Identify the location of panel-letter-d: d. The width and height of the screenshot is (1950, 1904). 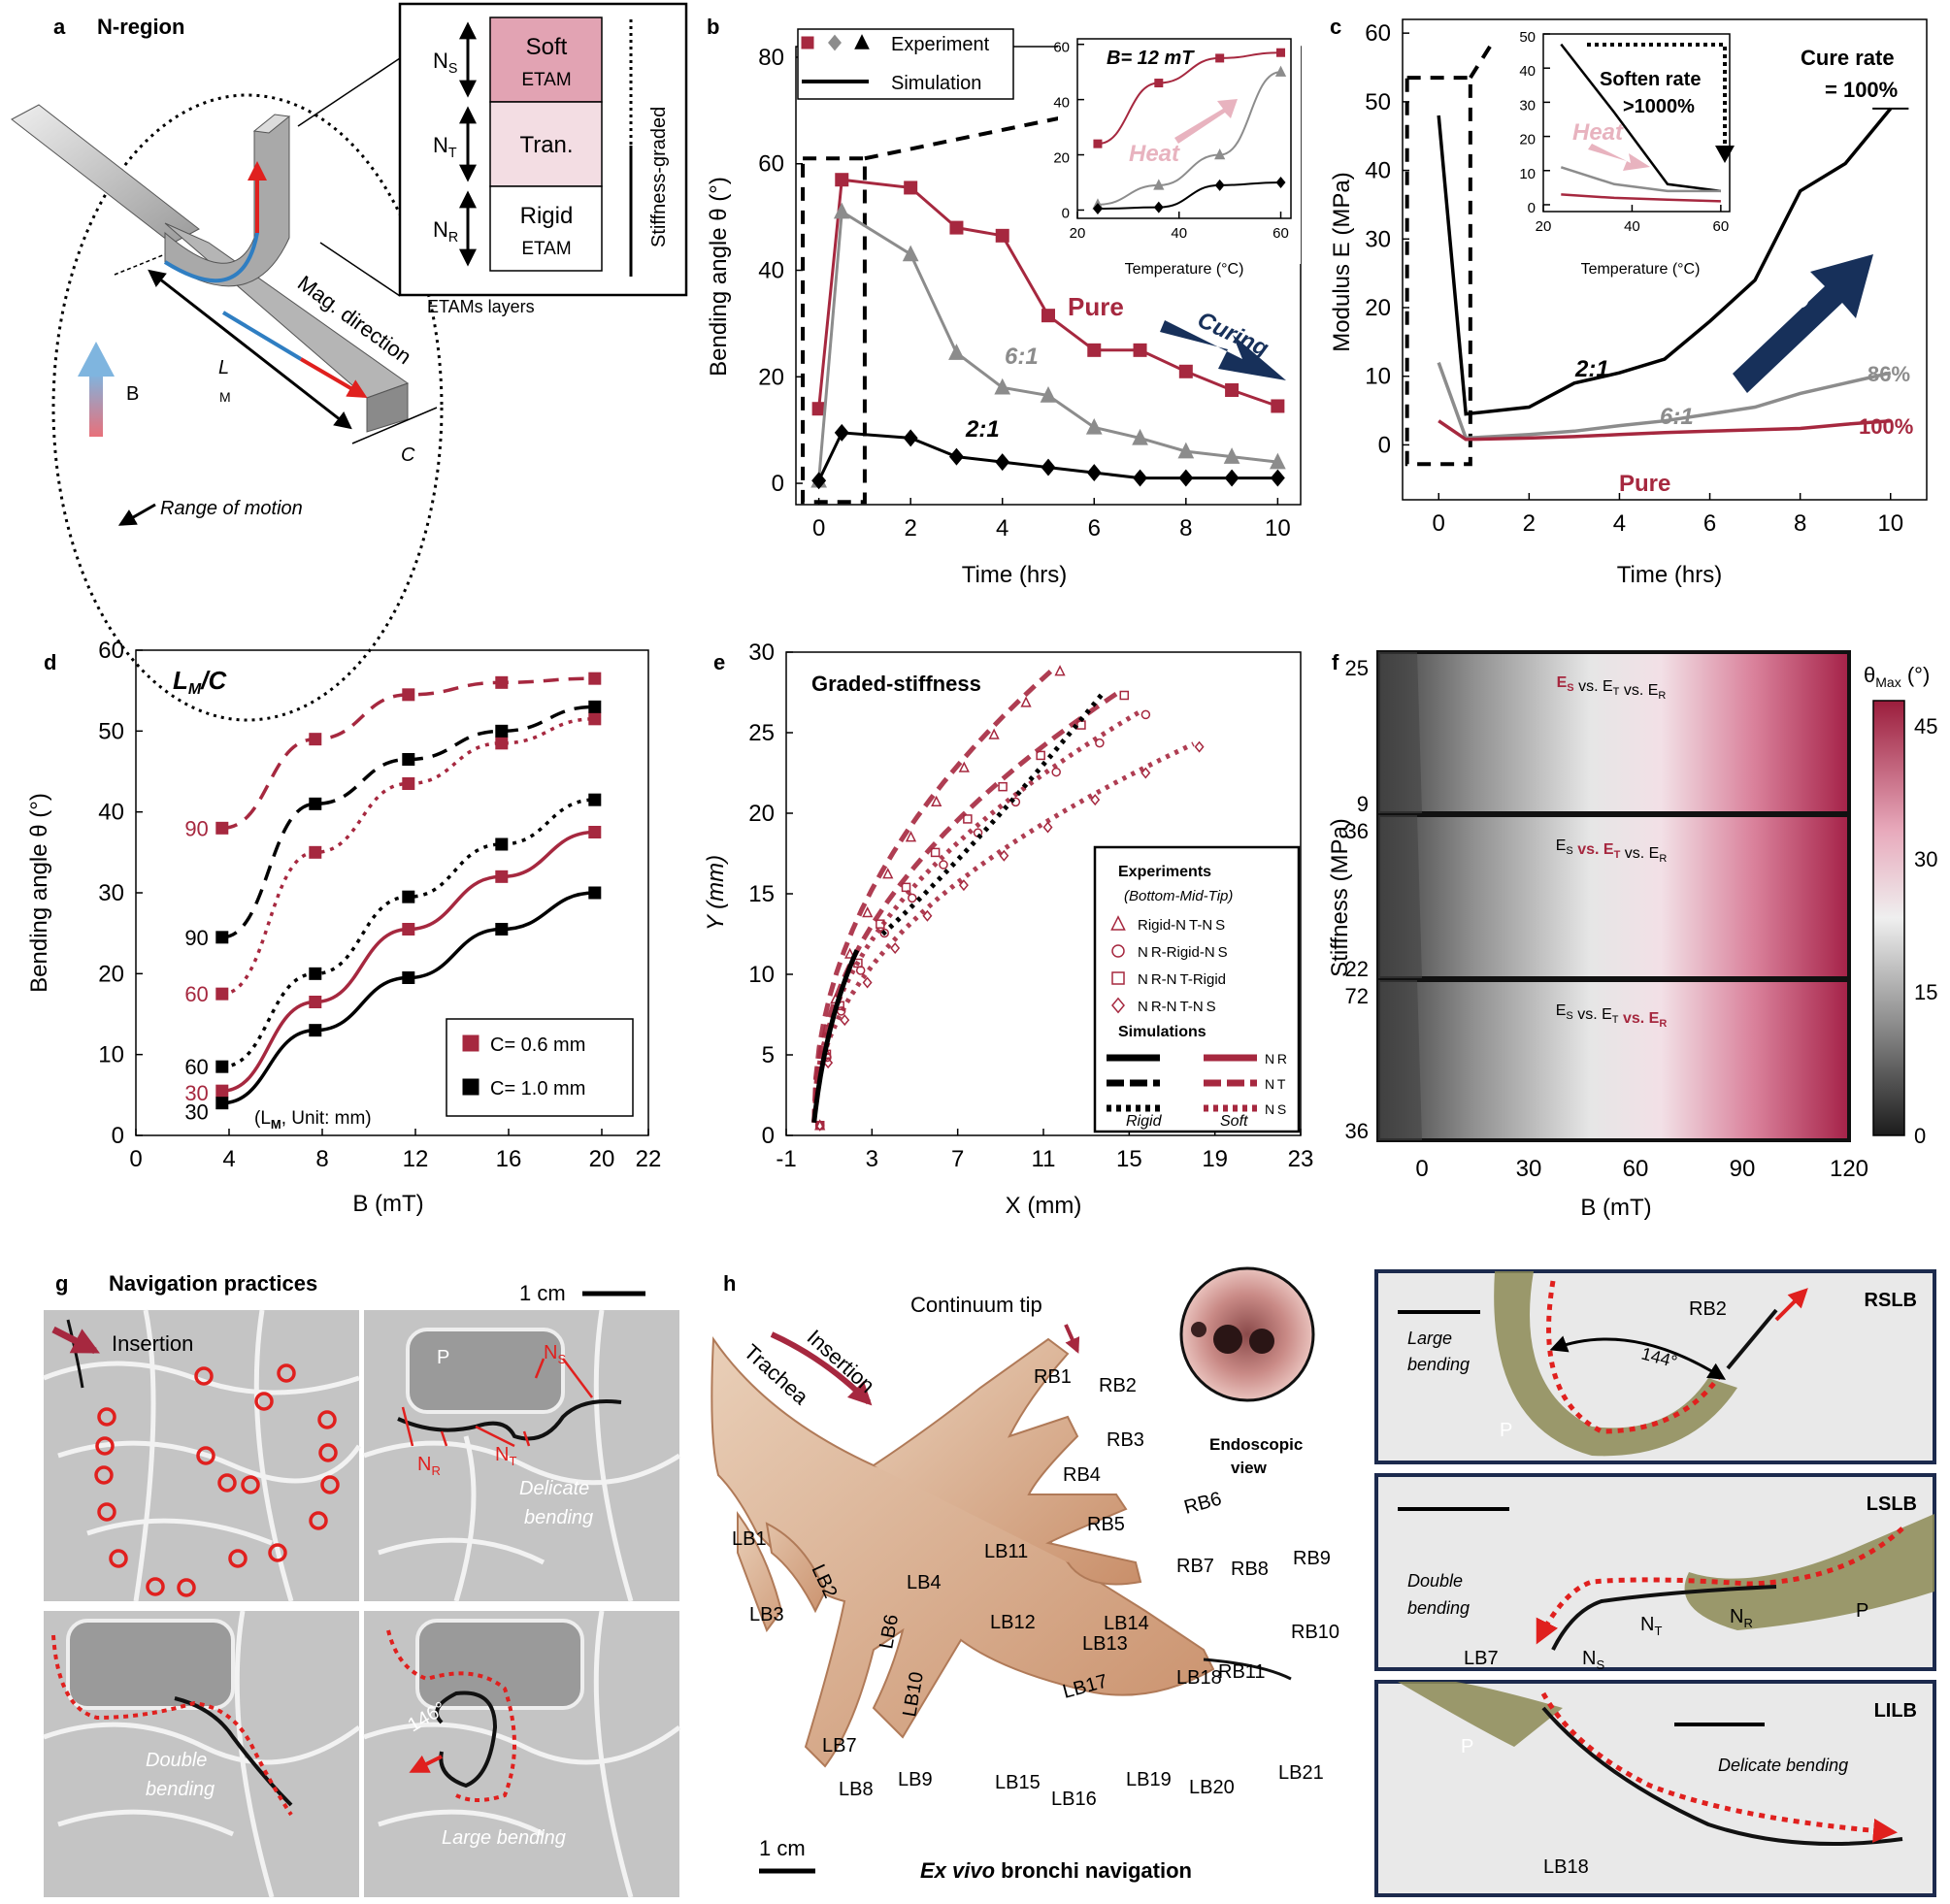
(50, 662).